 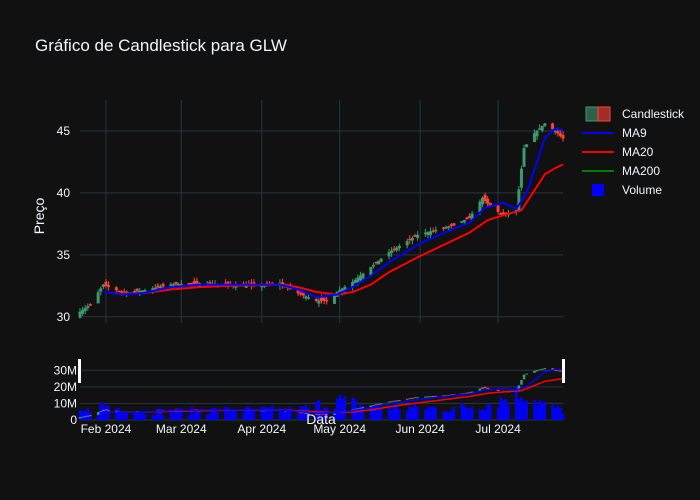 I want to click on legend-item-ma9: MA9, so click(x=614, y=133).